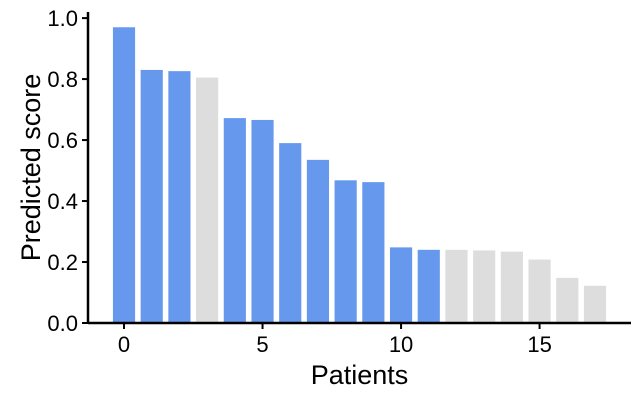  I want to click on y-tick-label: 0.2, so click(62, 262).